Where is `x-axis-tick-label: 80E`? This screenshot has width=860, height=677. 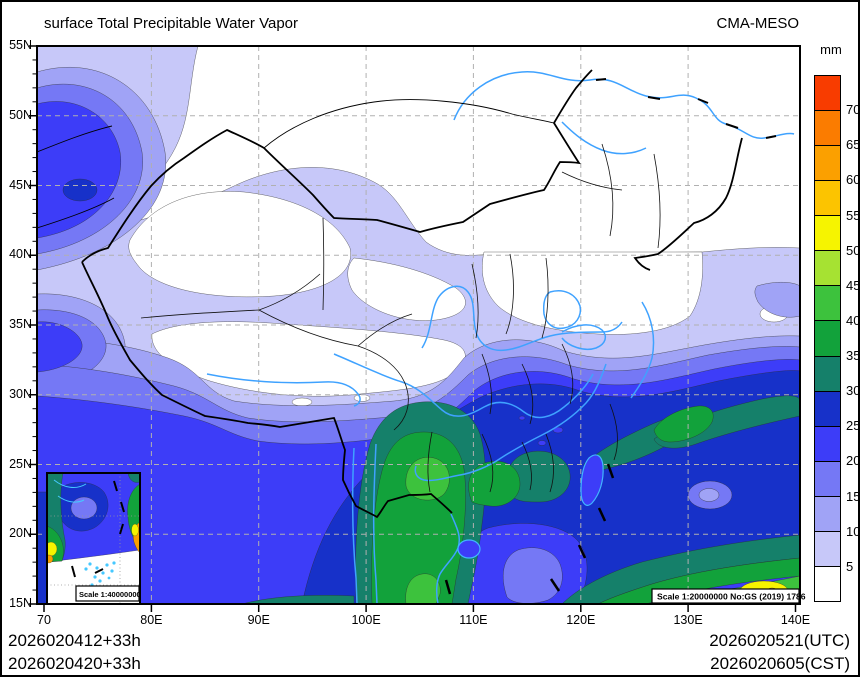
x-axis-tick-label: 80E is located at coordinates (151, 620).